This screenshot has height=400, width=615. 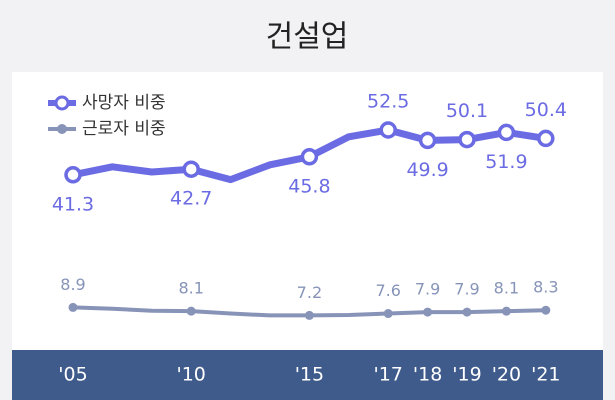 What do you see at coordinates (307, 37) in the screenshot?
I see `chart-title: 건설업` at bounding box center [307, 37].